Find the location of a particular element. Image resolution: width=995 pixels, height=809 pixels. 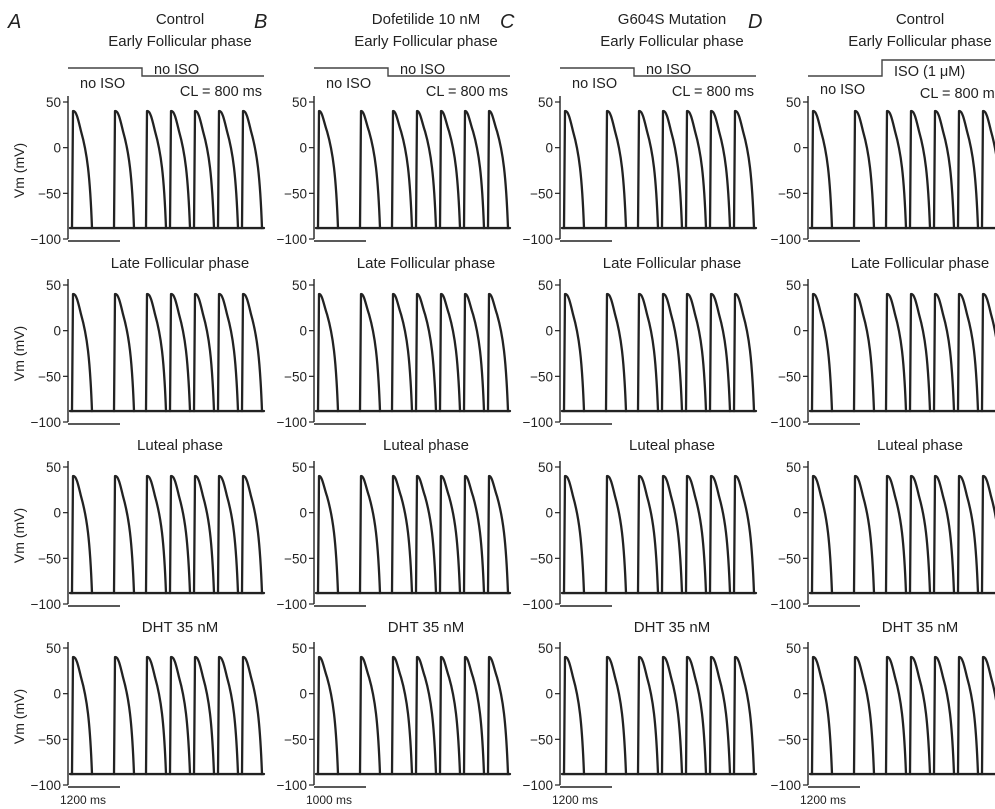

column-subtitle: Early Follicular phase is located at coordinates (425, 41).